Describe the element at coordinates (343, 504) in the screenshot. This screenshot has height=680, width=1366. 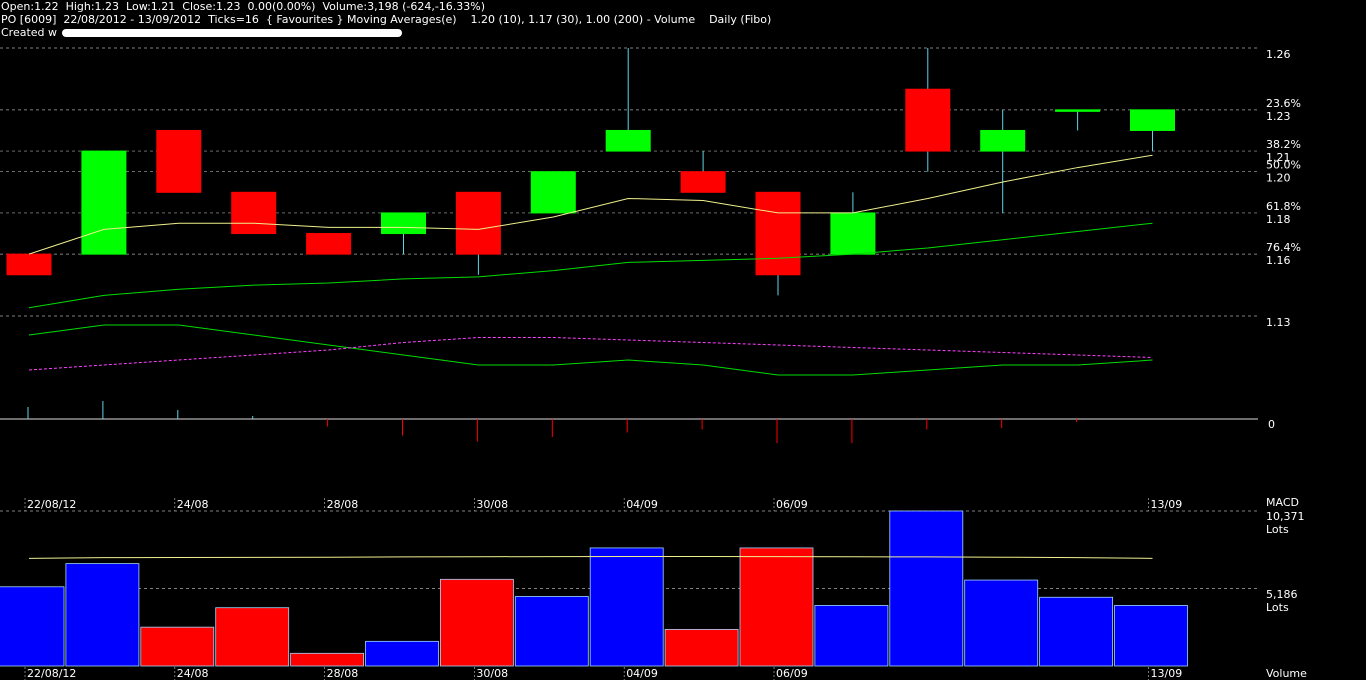
I see `date-label-top: 28/08` at that location.